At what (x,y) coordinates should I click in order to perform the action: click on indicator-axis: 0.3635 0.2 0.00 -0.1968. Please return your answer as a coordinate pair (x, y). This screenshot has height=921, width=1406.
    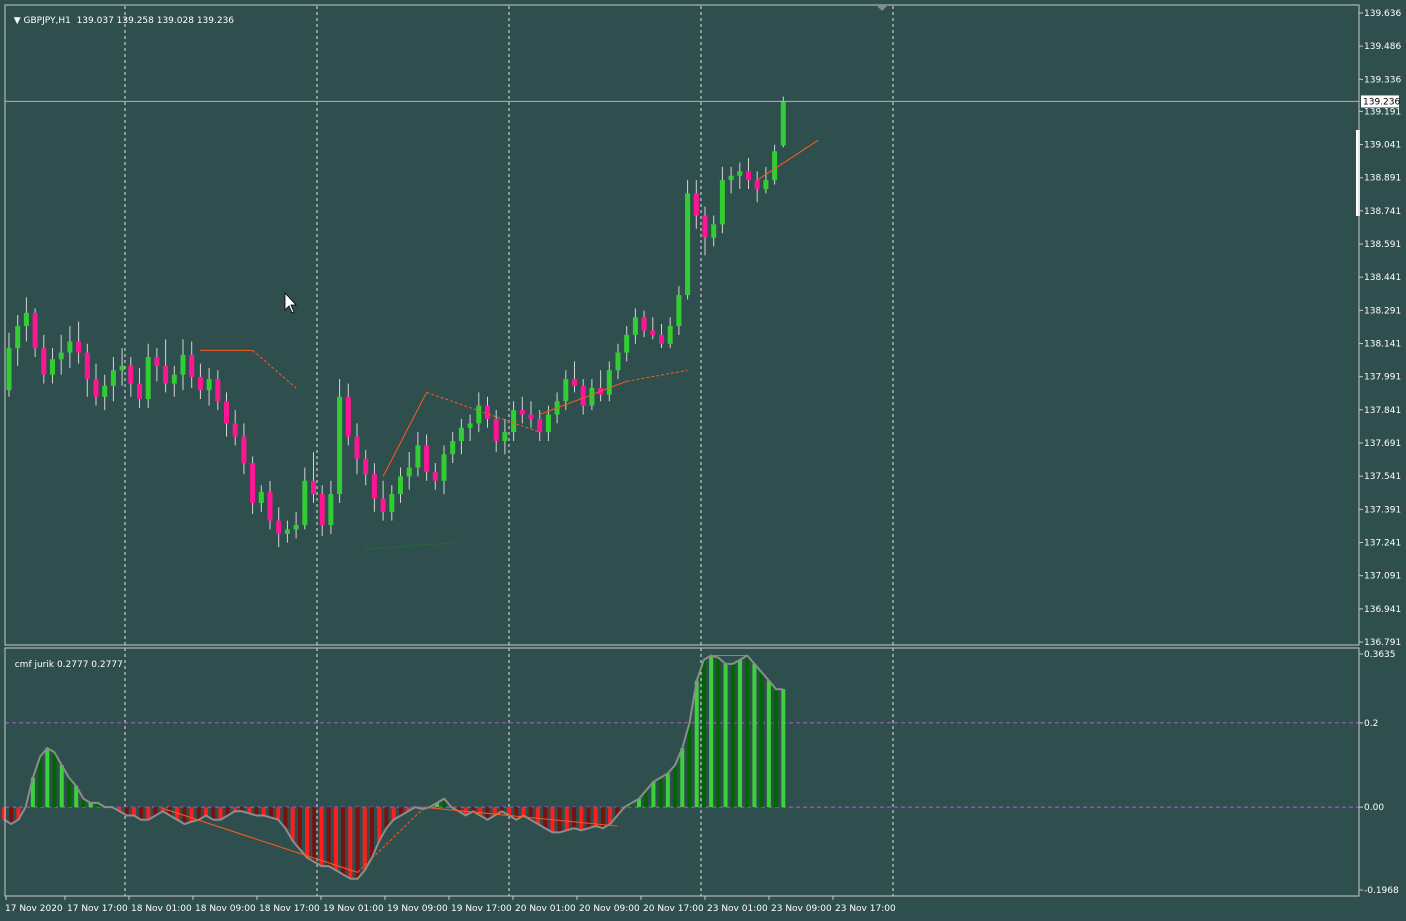
    Looking at the image, I should click on (1379, 773).